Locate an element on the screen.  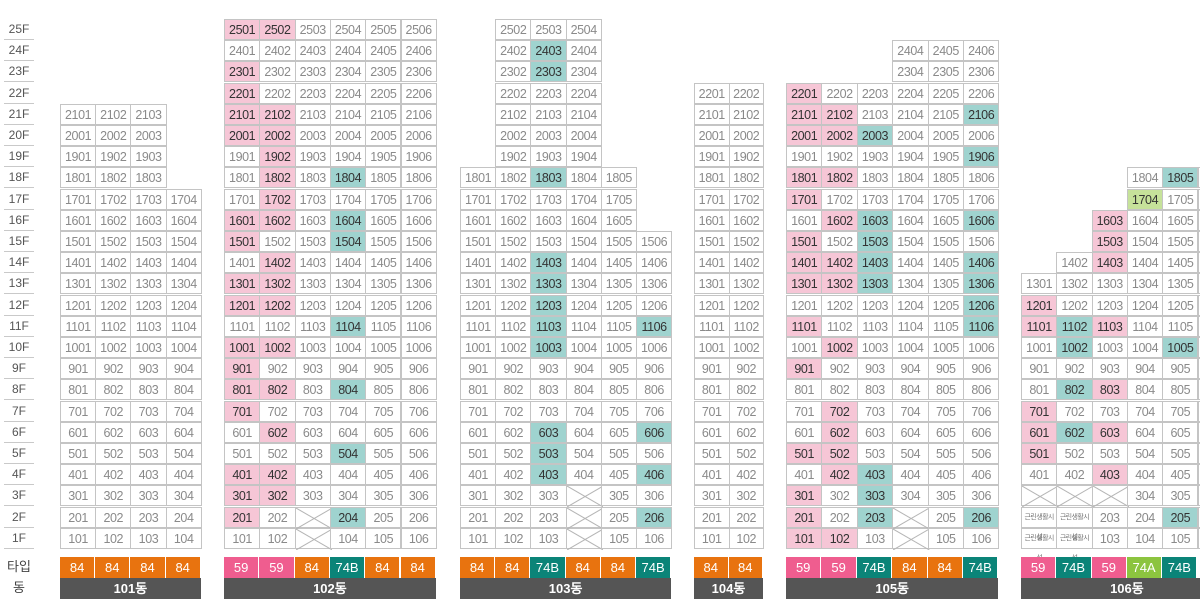
unit-cell: 2006 is located at coordinates (981, 135).